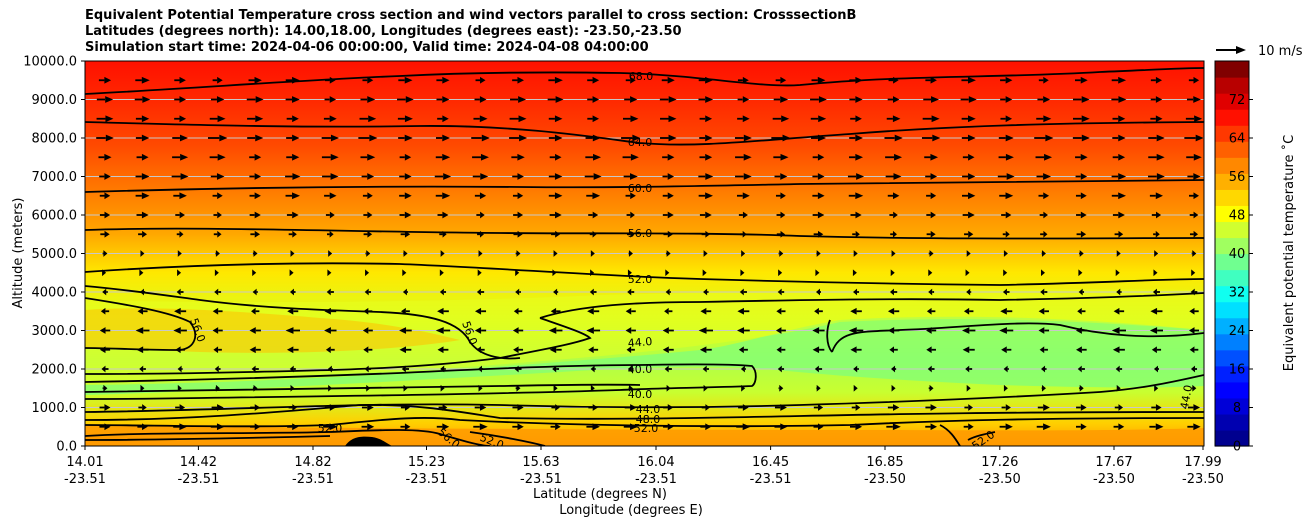 The height and width of the screenshot is (526, 1308). Describe the element at coordinates (421, 381) in the screenshot. I see `contour-40-upper` at that location.